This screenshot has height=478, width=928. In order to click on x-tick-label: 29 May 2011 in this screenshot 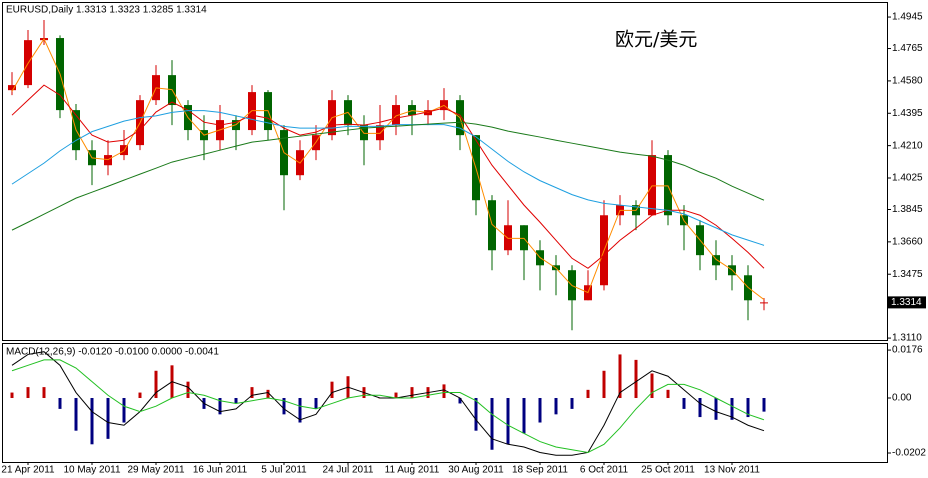, I will do `click(156, 470)`.